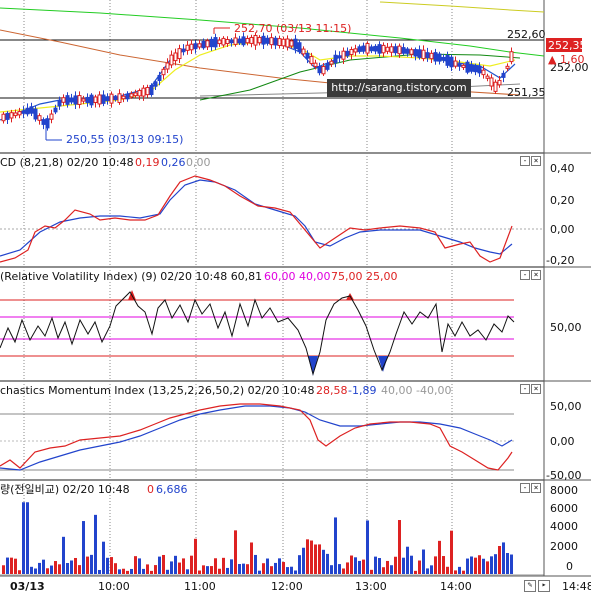 The height and width of the screenshot is (594, 591). What do you see at coordinates (173, 162) in the screenshot?
I see `macd-value-2: 0,26` at bounding box center [173, 162].